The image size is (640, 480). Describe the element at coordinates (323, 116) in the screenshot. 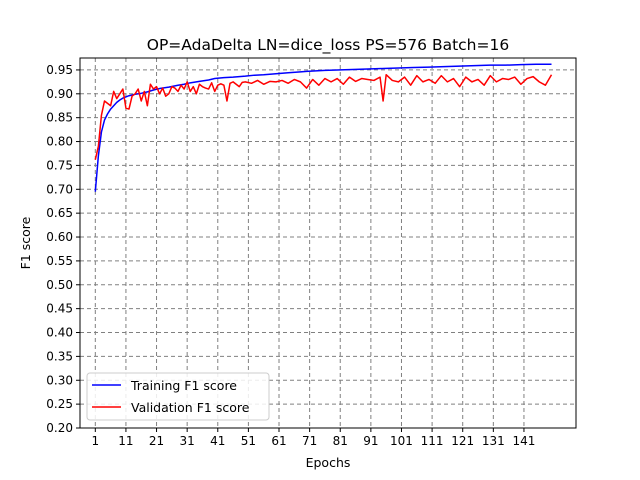

I see `series-line-validation` at that location.